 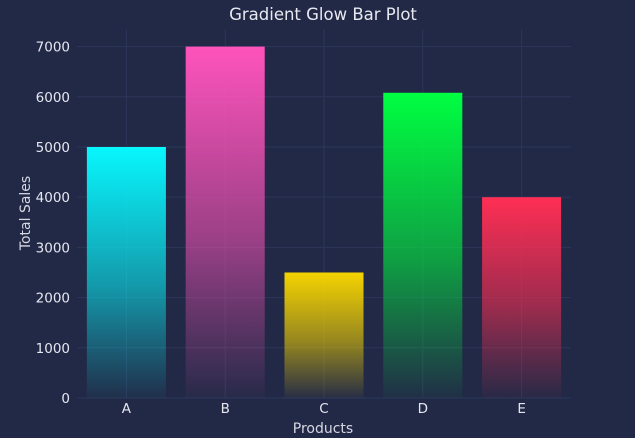 I want to click on y-tick-label: 7000, so click(x=53, y=48).